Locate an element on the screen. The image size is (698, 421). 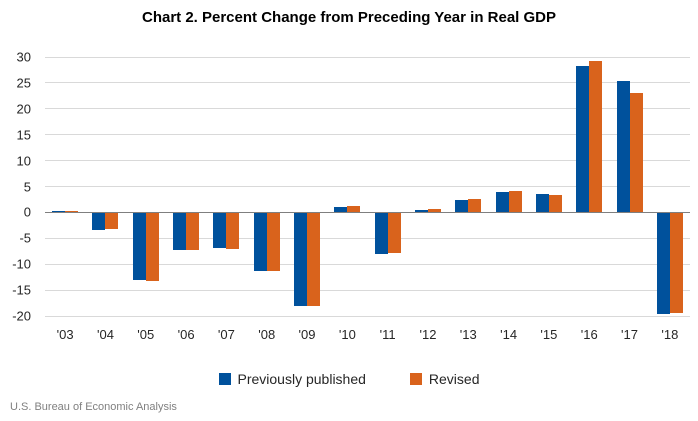
y-axis-tick-label: 15 is located at coordinates (23, 135).